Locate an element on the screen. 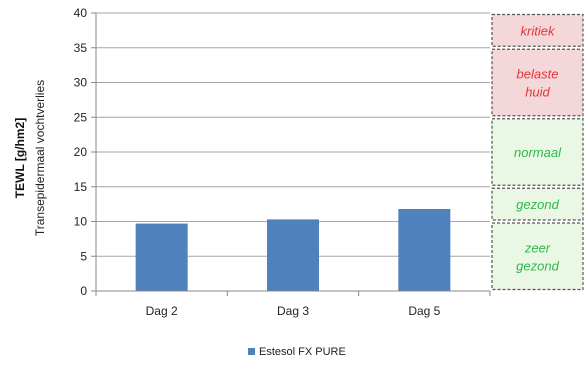  y-tick-label: 20 is located at coordinates (81, 152).